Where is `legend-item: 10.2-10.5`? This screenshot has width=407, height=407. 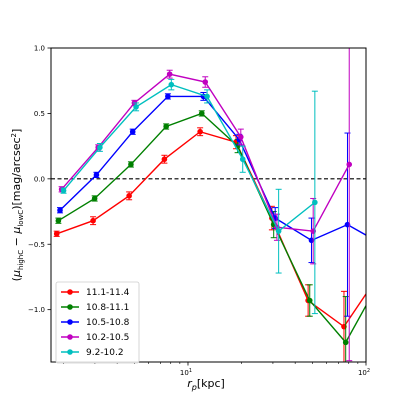 legend-item: 10.2-10.5 is located at coordinates (95, 338).